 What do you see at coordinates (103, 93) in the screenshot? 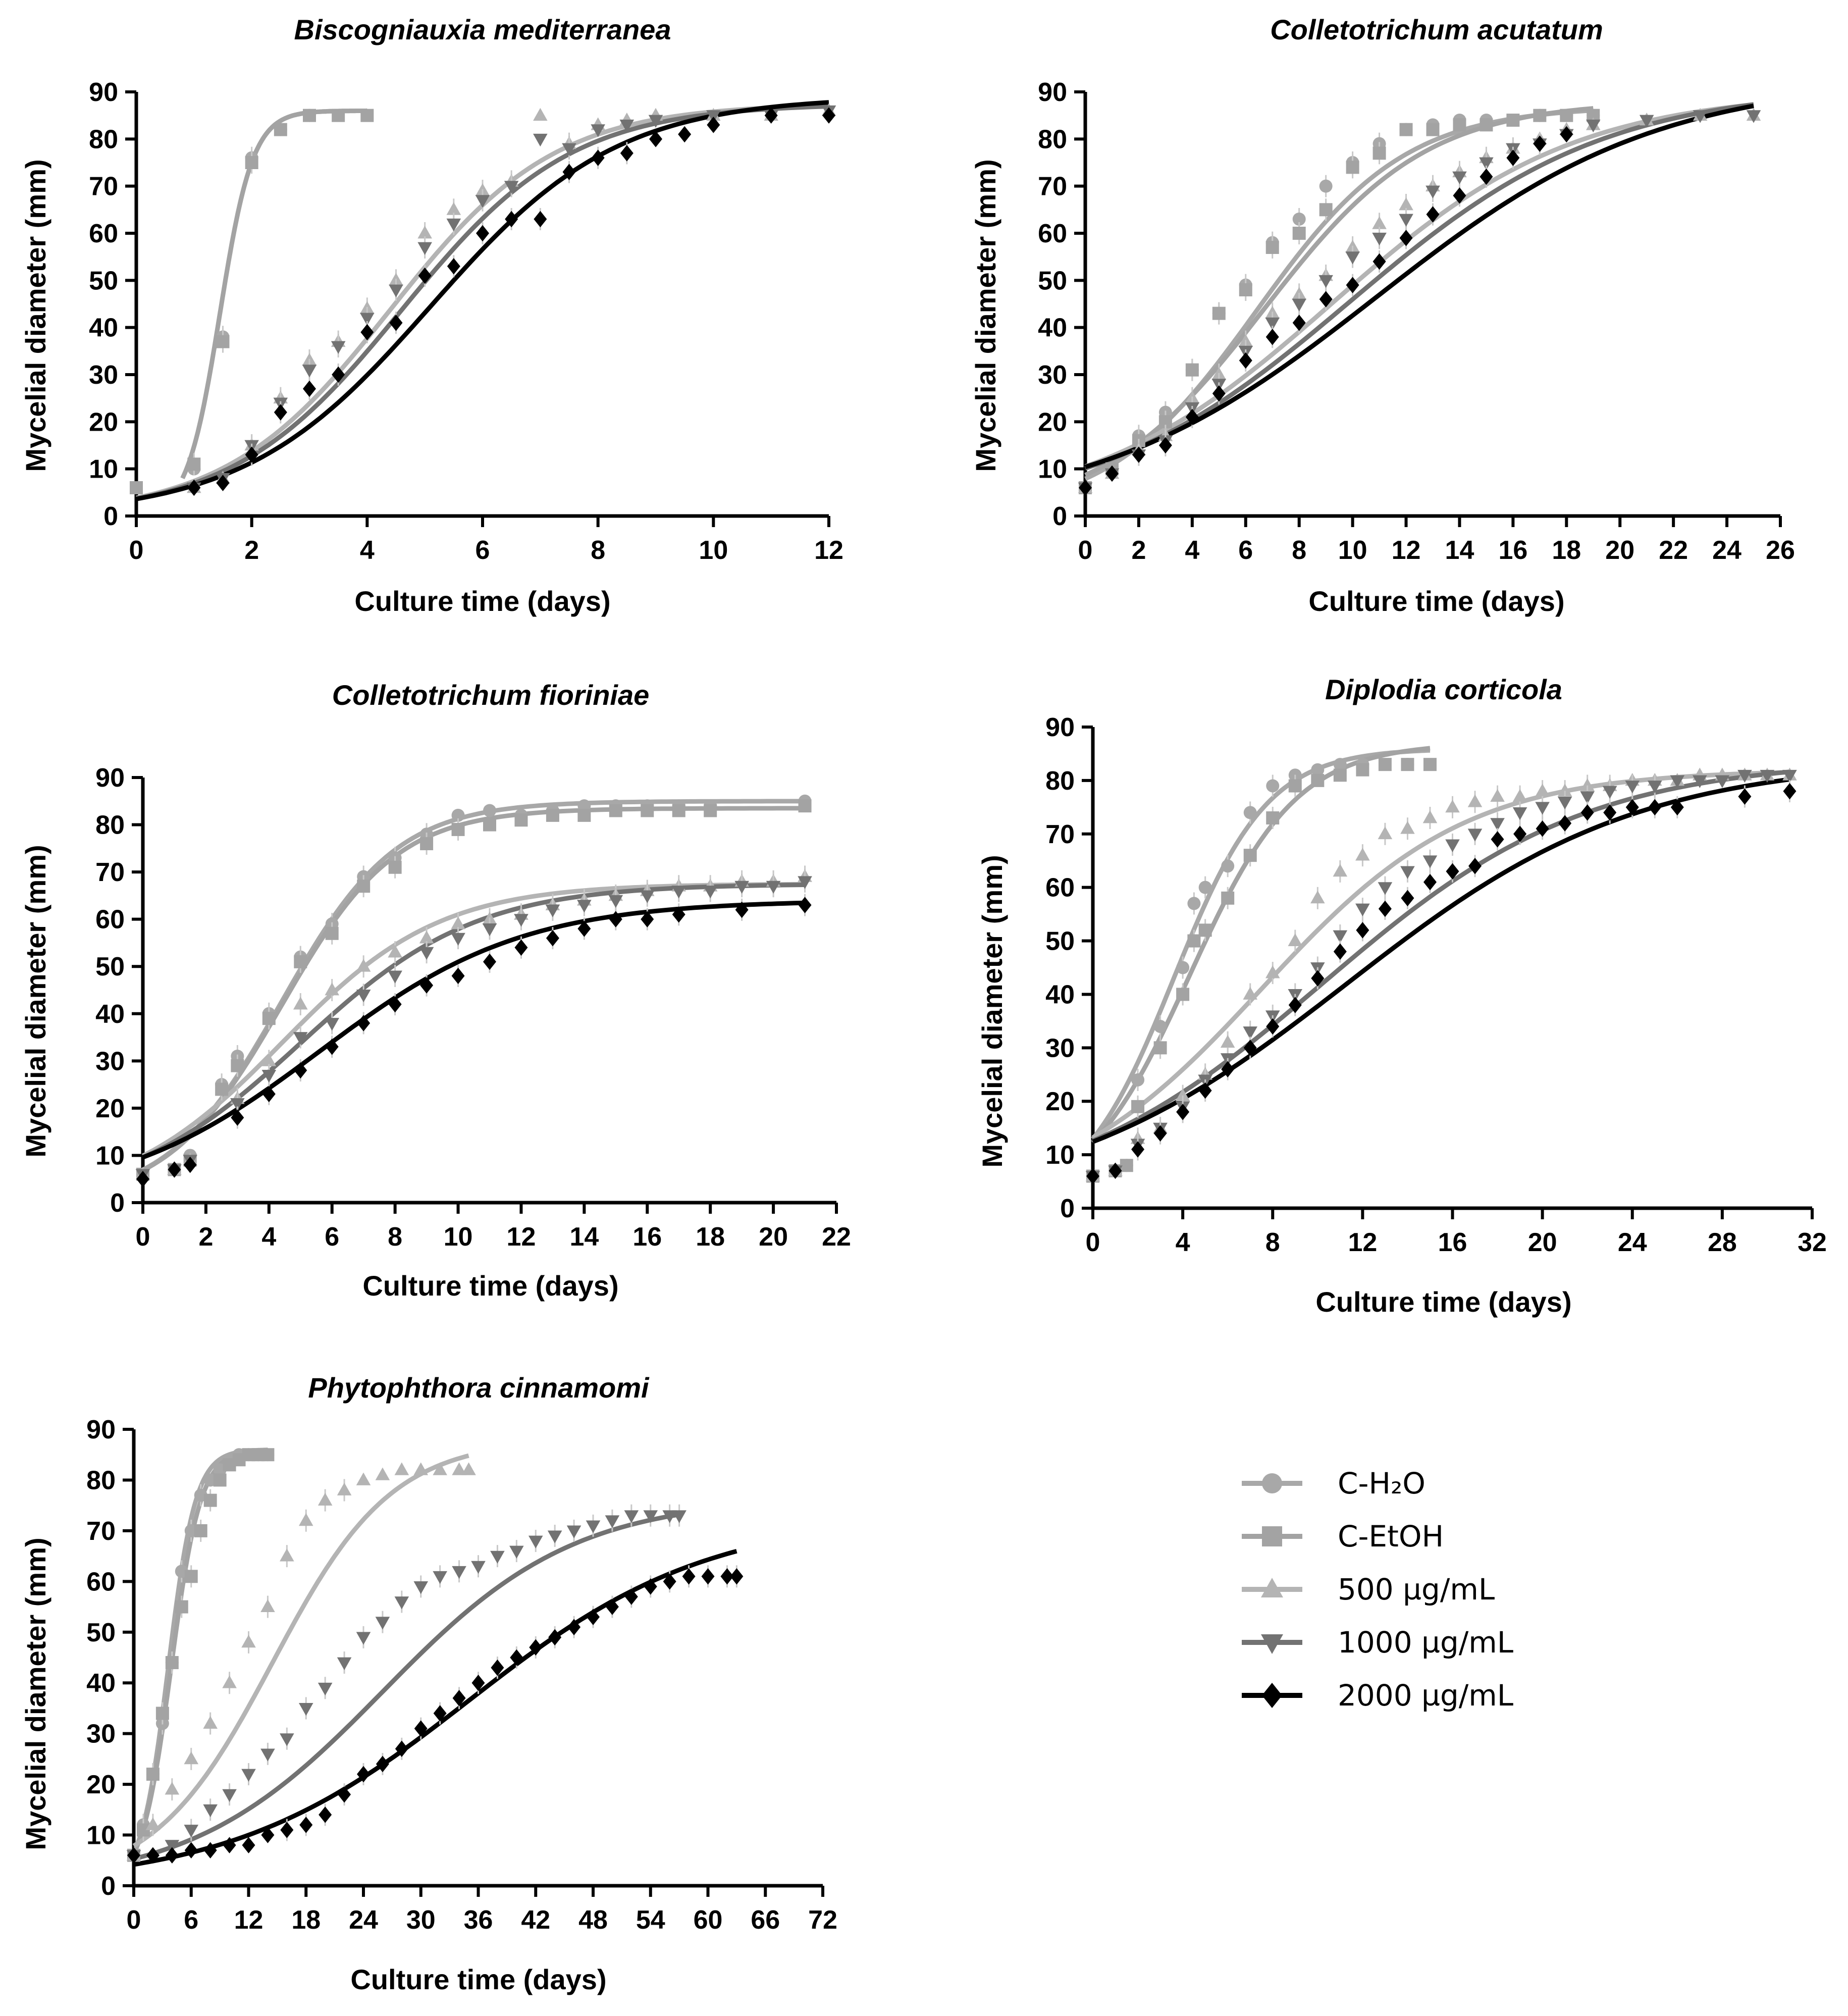
I see `y-tick-label: 90` at bounding box center [103, 93].